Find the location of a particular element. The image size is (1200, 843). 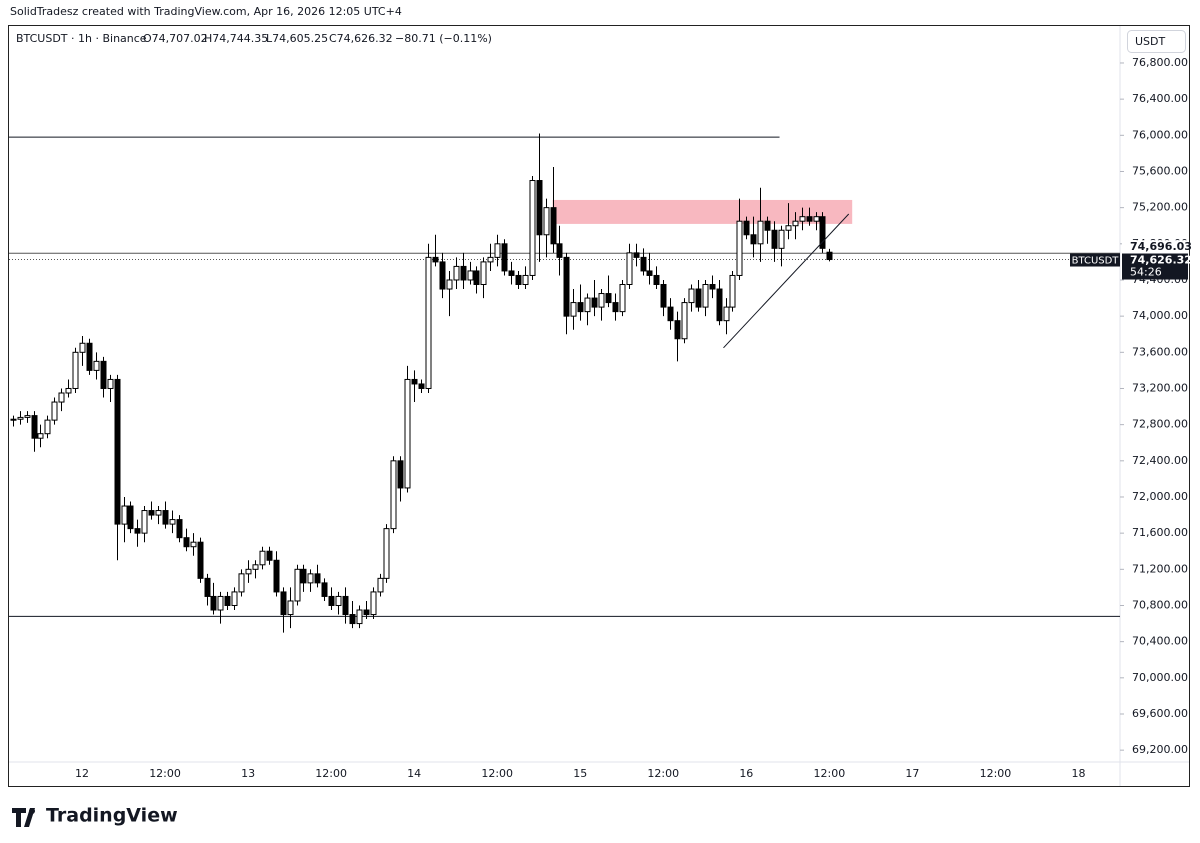

legend-symbol: BTCUSDT · 1h · Binance is located at coordinates (81, 38).